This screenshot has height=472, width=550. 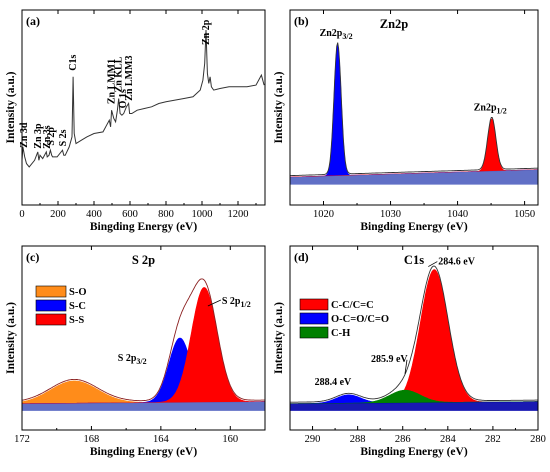 I want to click on x-tick-label: 200, so click(x=58, y=214).